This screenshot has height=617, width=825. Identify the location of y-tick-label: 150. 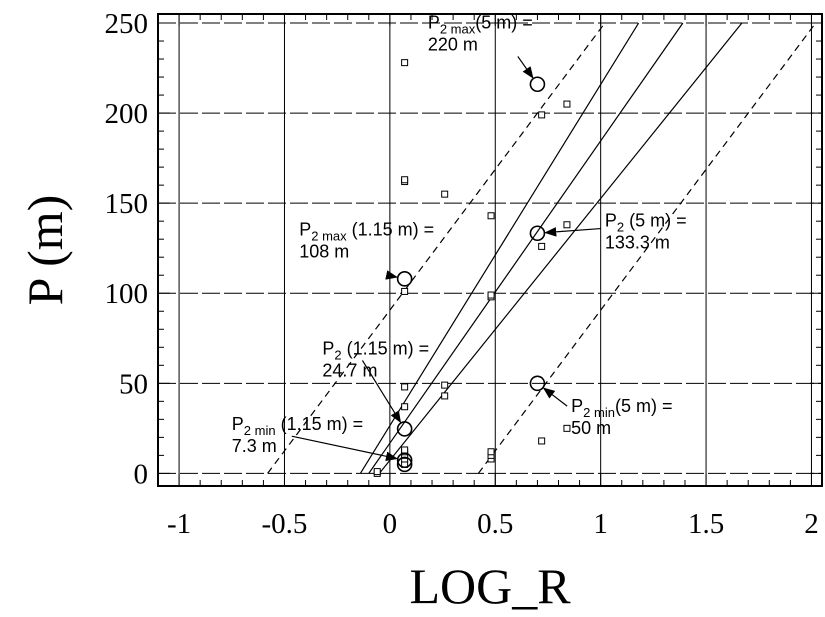
(127, 204).